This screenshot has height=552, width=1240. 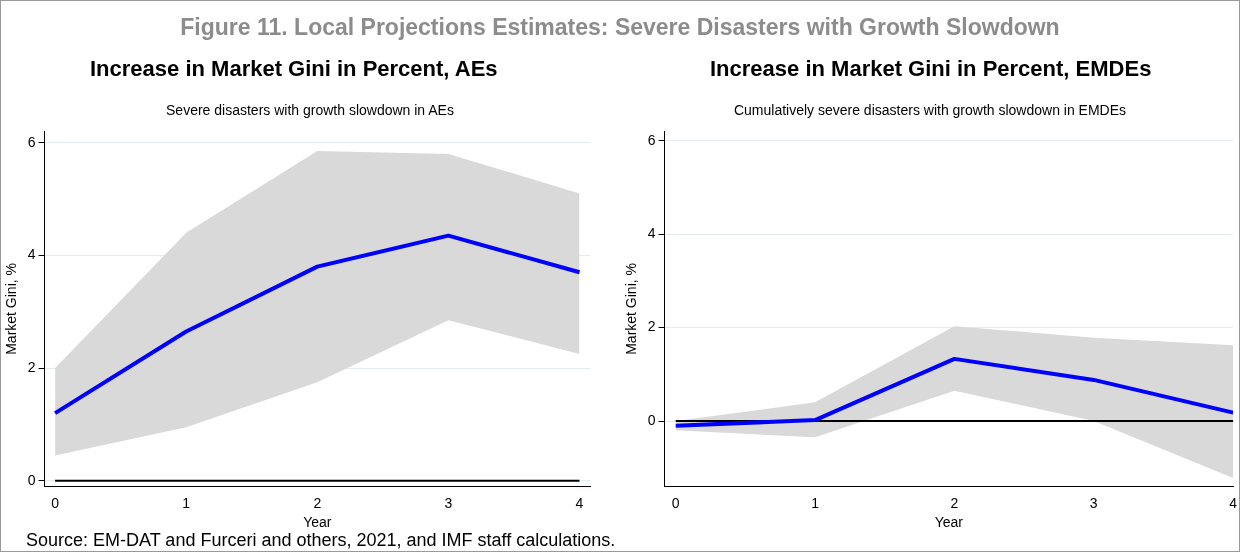 I want to click on chart-subtitle: Severe disasters with growth slowdown in AEs, so click(x=310, y=111).